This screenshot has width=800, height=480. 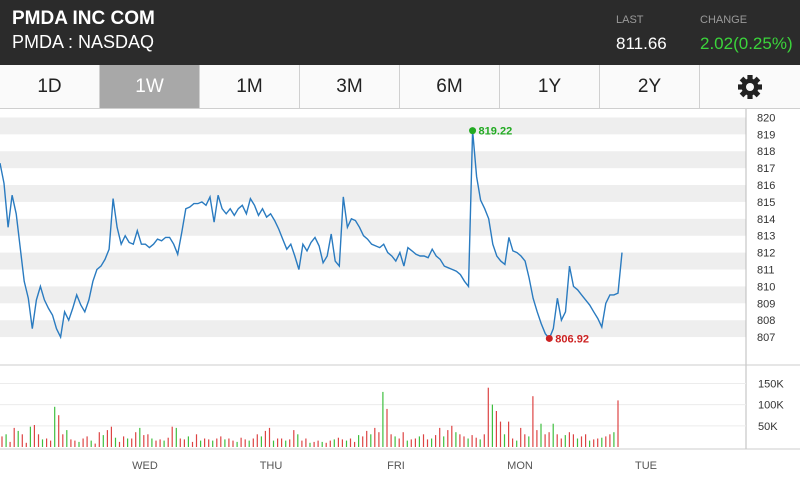 I want to click on change-label: CHANGE, so click(x=724, y=20).